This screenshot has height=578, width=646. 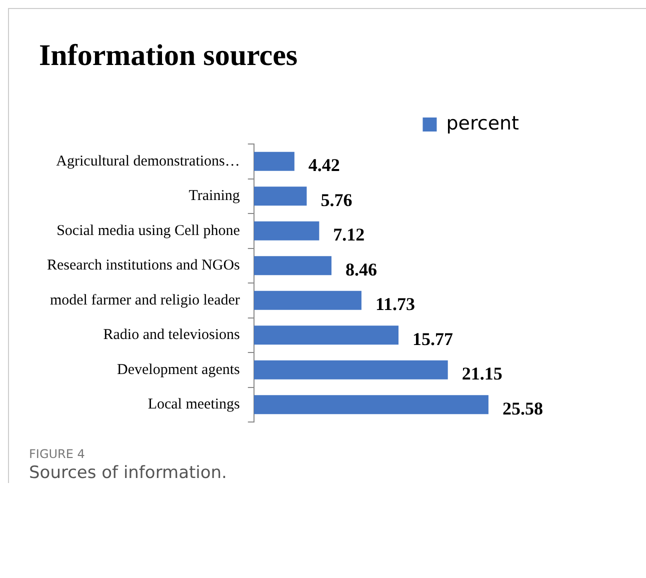 What do you see at coordinates (214, 196) in the screenshot?
I see `y-tick-label: Training` at bounding box center [214, 196].